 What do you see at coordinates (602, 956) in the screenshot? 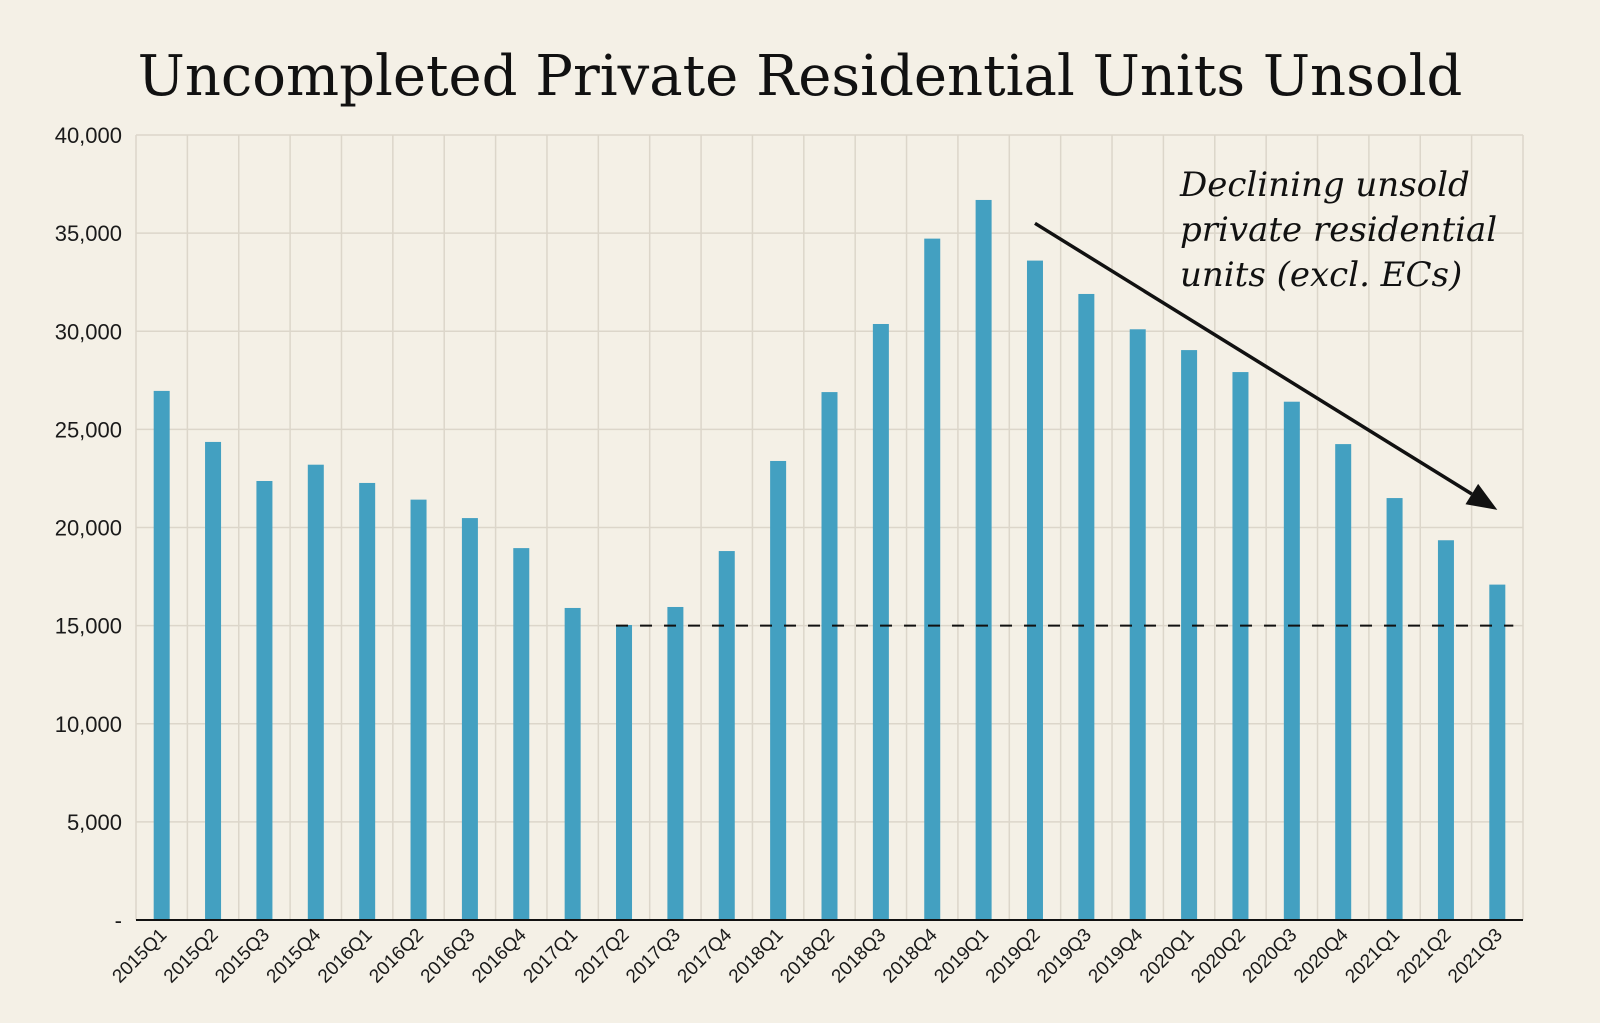
I see `x-tick-label: 2017Q2` at bounding box center [602, 956].